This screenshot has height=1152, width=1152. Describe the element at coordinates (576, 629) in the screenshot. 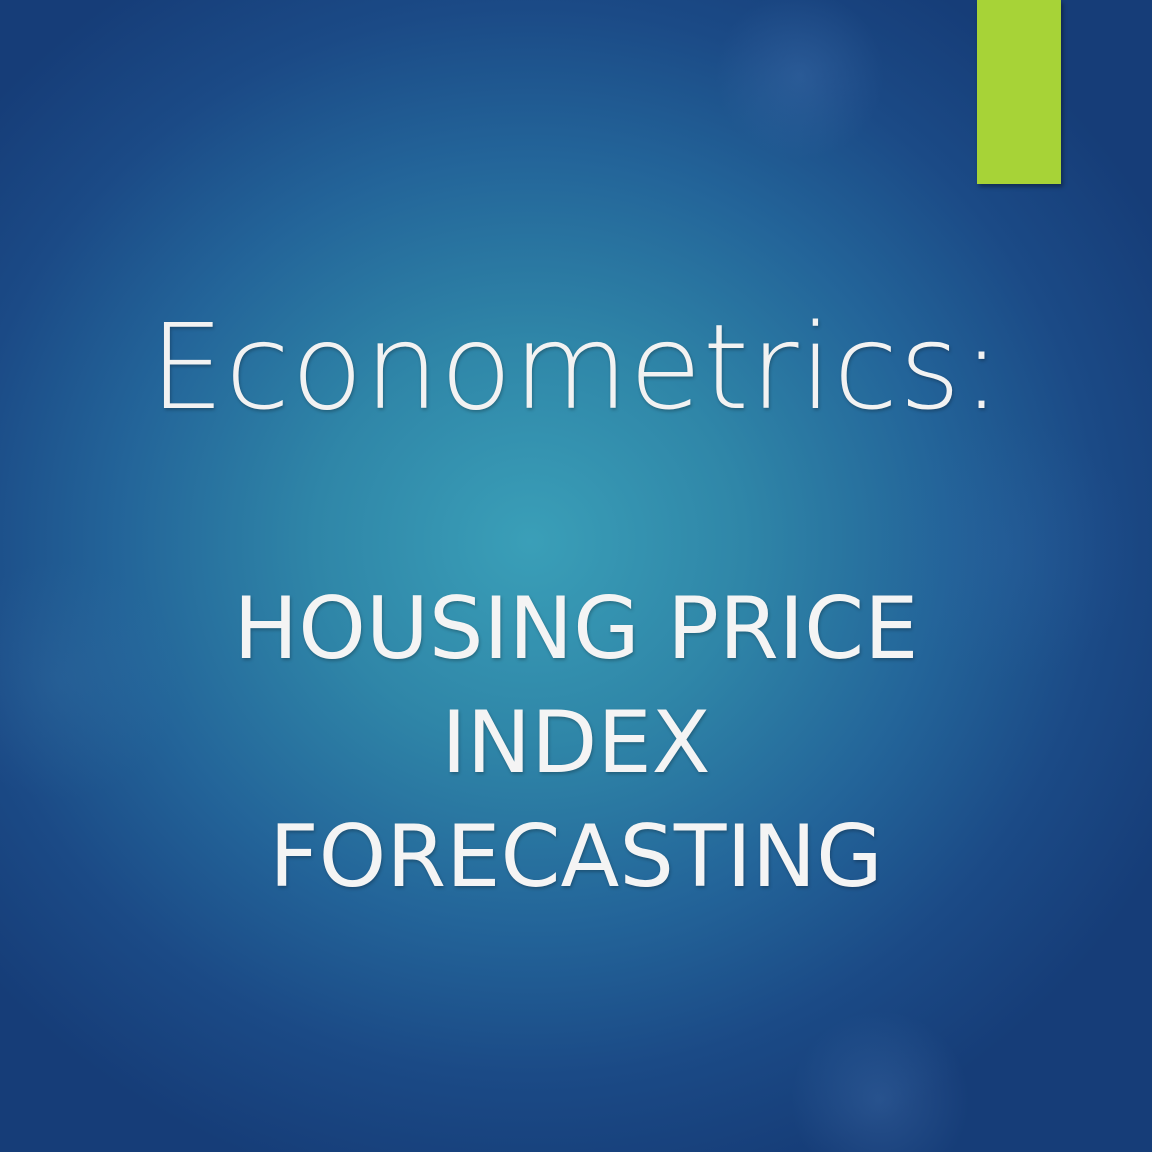

I see `subtitle-line: HOUSING PRICE` at that location.